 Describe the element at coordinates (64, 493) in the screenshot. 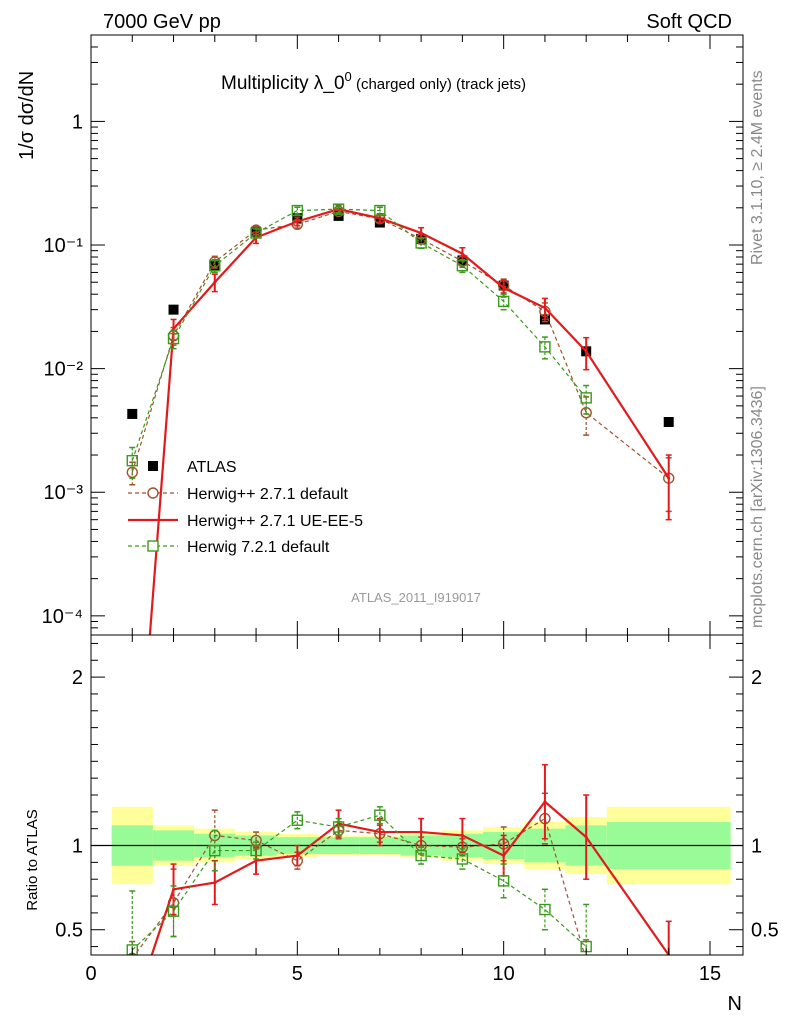

I see `y-tick-label: 10⁻³` at that location.